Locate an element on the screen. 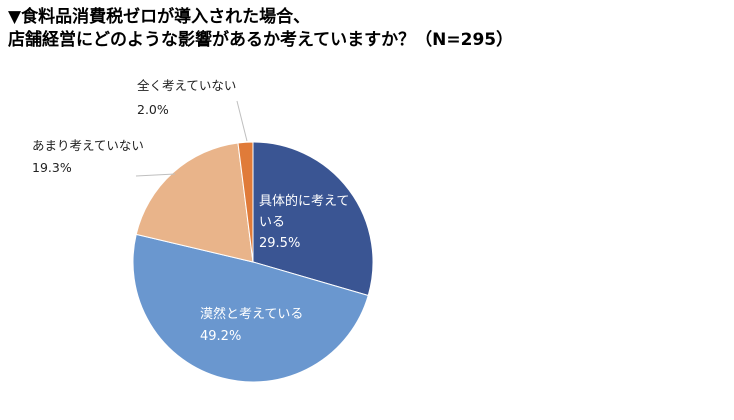 The width and height of the screenshot is (734, 420). slice-value-label-2: 49.2% is located at coordinates (220, 336).